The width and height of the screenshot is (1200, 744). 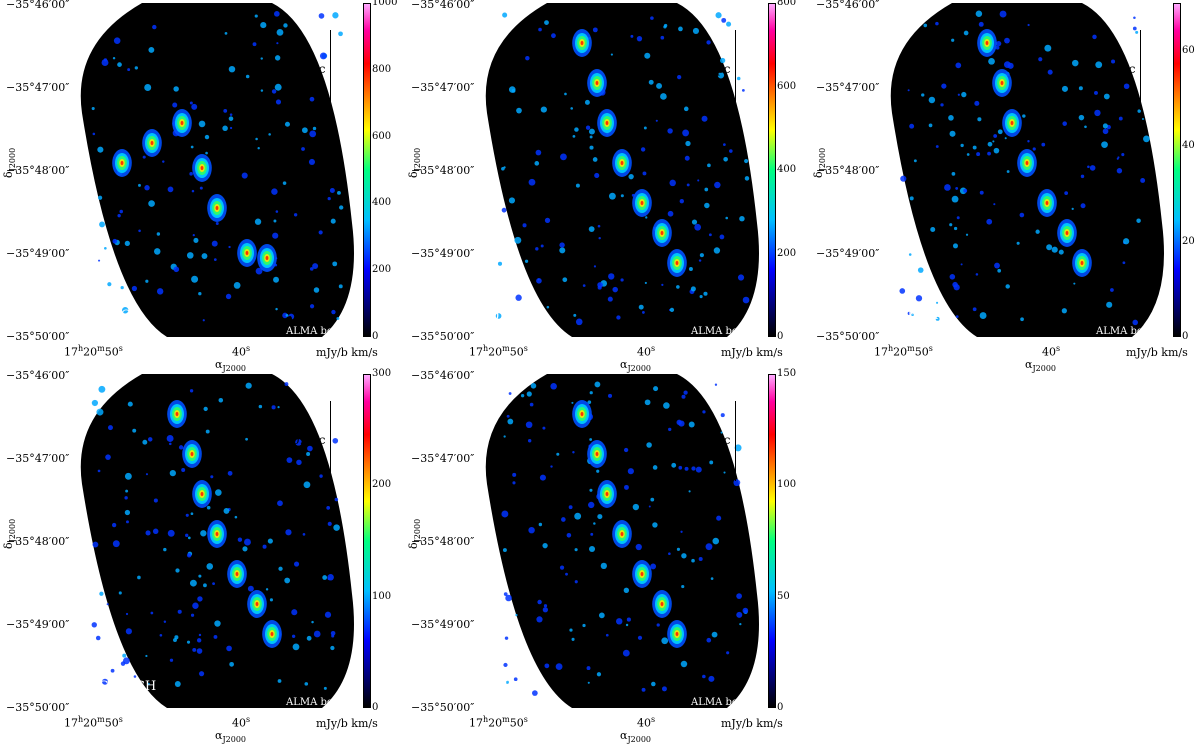 I want to click on y-tick-label: −35°49′00″, so click(x=443, y=253).